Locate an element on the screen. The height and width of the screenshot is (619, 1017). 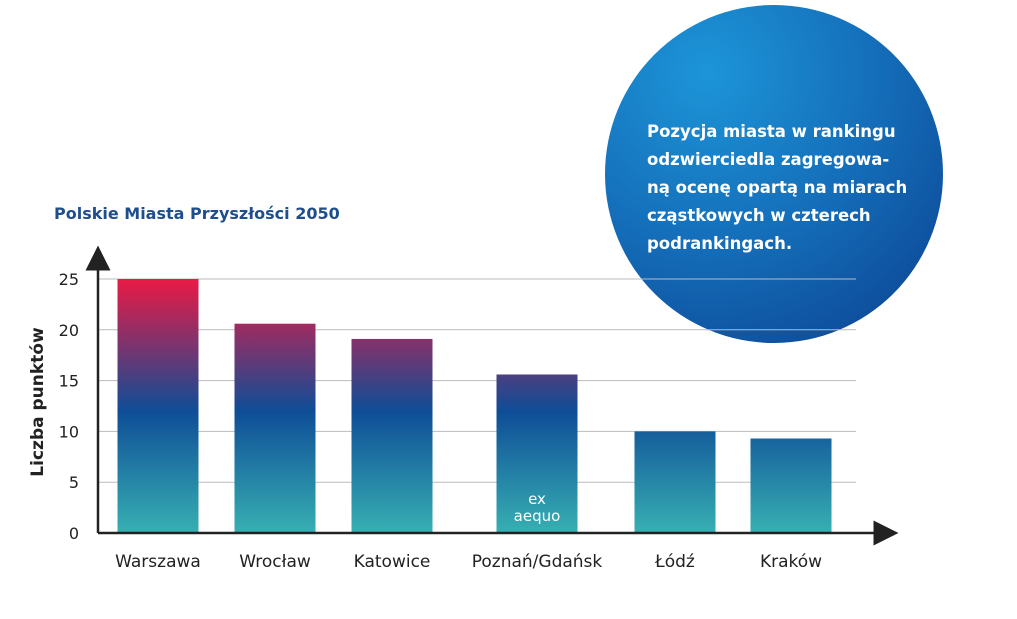
y-tick-label: 15 is located at coordinates (69, 381).